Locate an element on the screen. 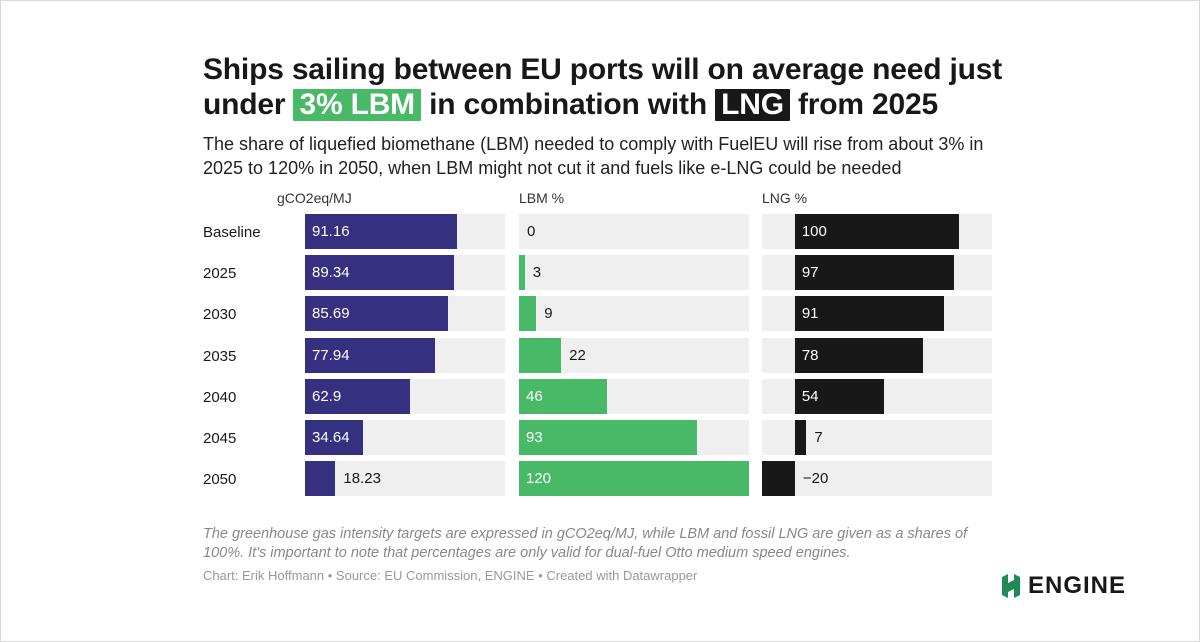 The image size is (1200, 642). lng-value-label: 54 is located at coordinates (810, 396).